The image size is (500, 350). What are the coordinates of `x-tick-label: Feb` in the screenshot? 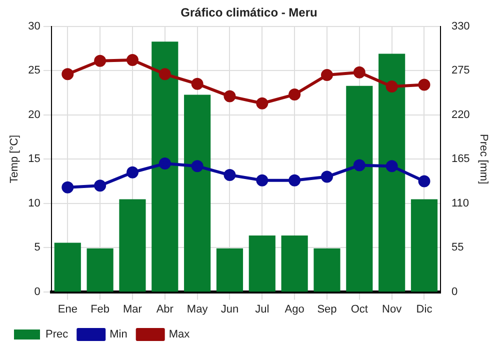 It's located at (100, 309).